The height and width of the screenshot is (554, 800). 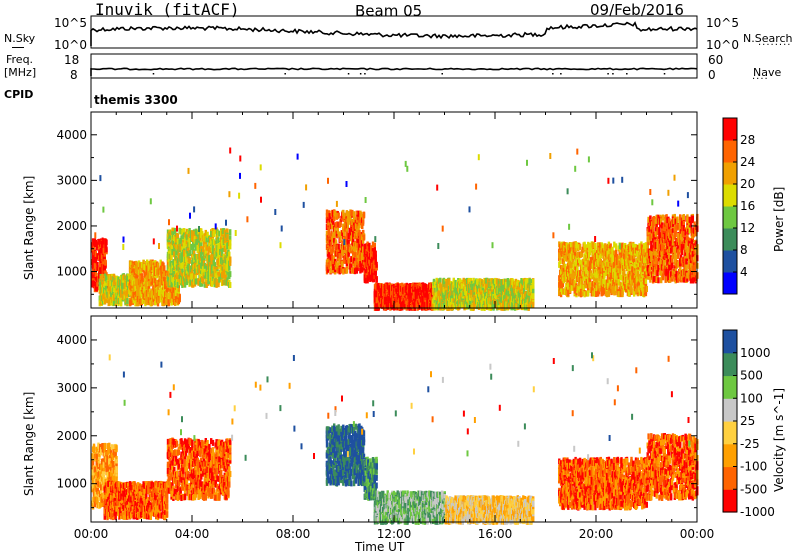 What do you see at coordinates (722, 45) in the screenshot?
I see `nsearch-tick-bottom: 10^0` at bounding box center [722, 45].